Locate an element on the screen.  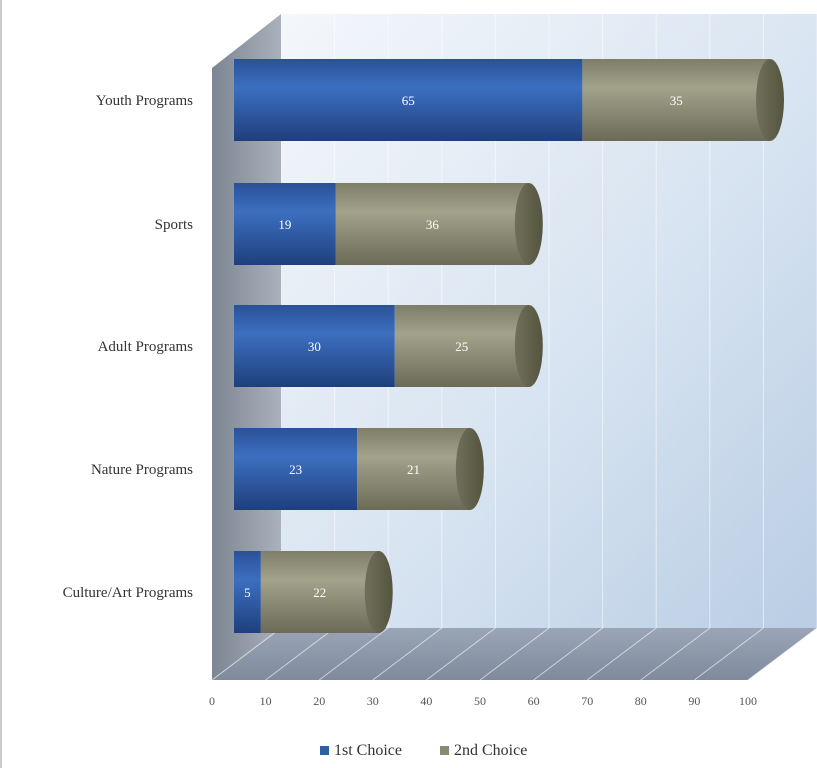
category-label: Youth Programs is located at coordinates (144, 101).